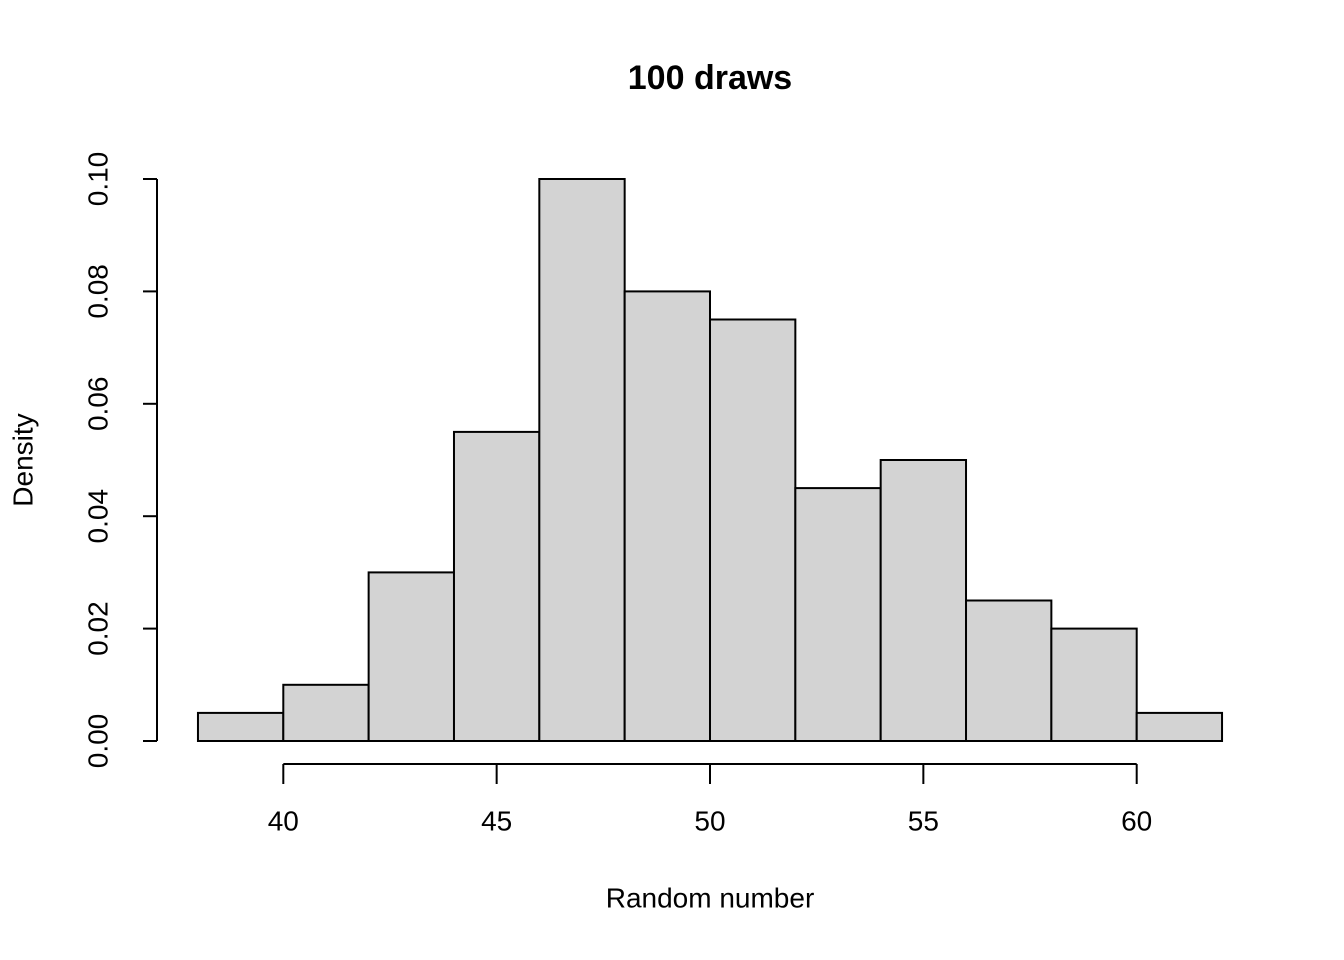 The height and width of the screenshot is (960, 1344). What do you see at coordinates (97, 516) in the screenshot?
I see `y-tick-label: 0.04` at bounding box center [97, 516].